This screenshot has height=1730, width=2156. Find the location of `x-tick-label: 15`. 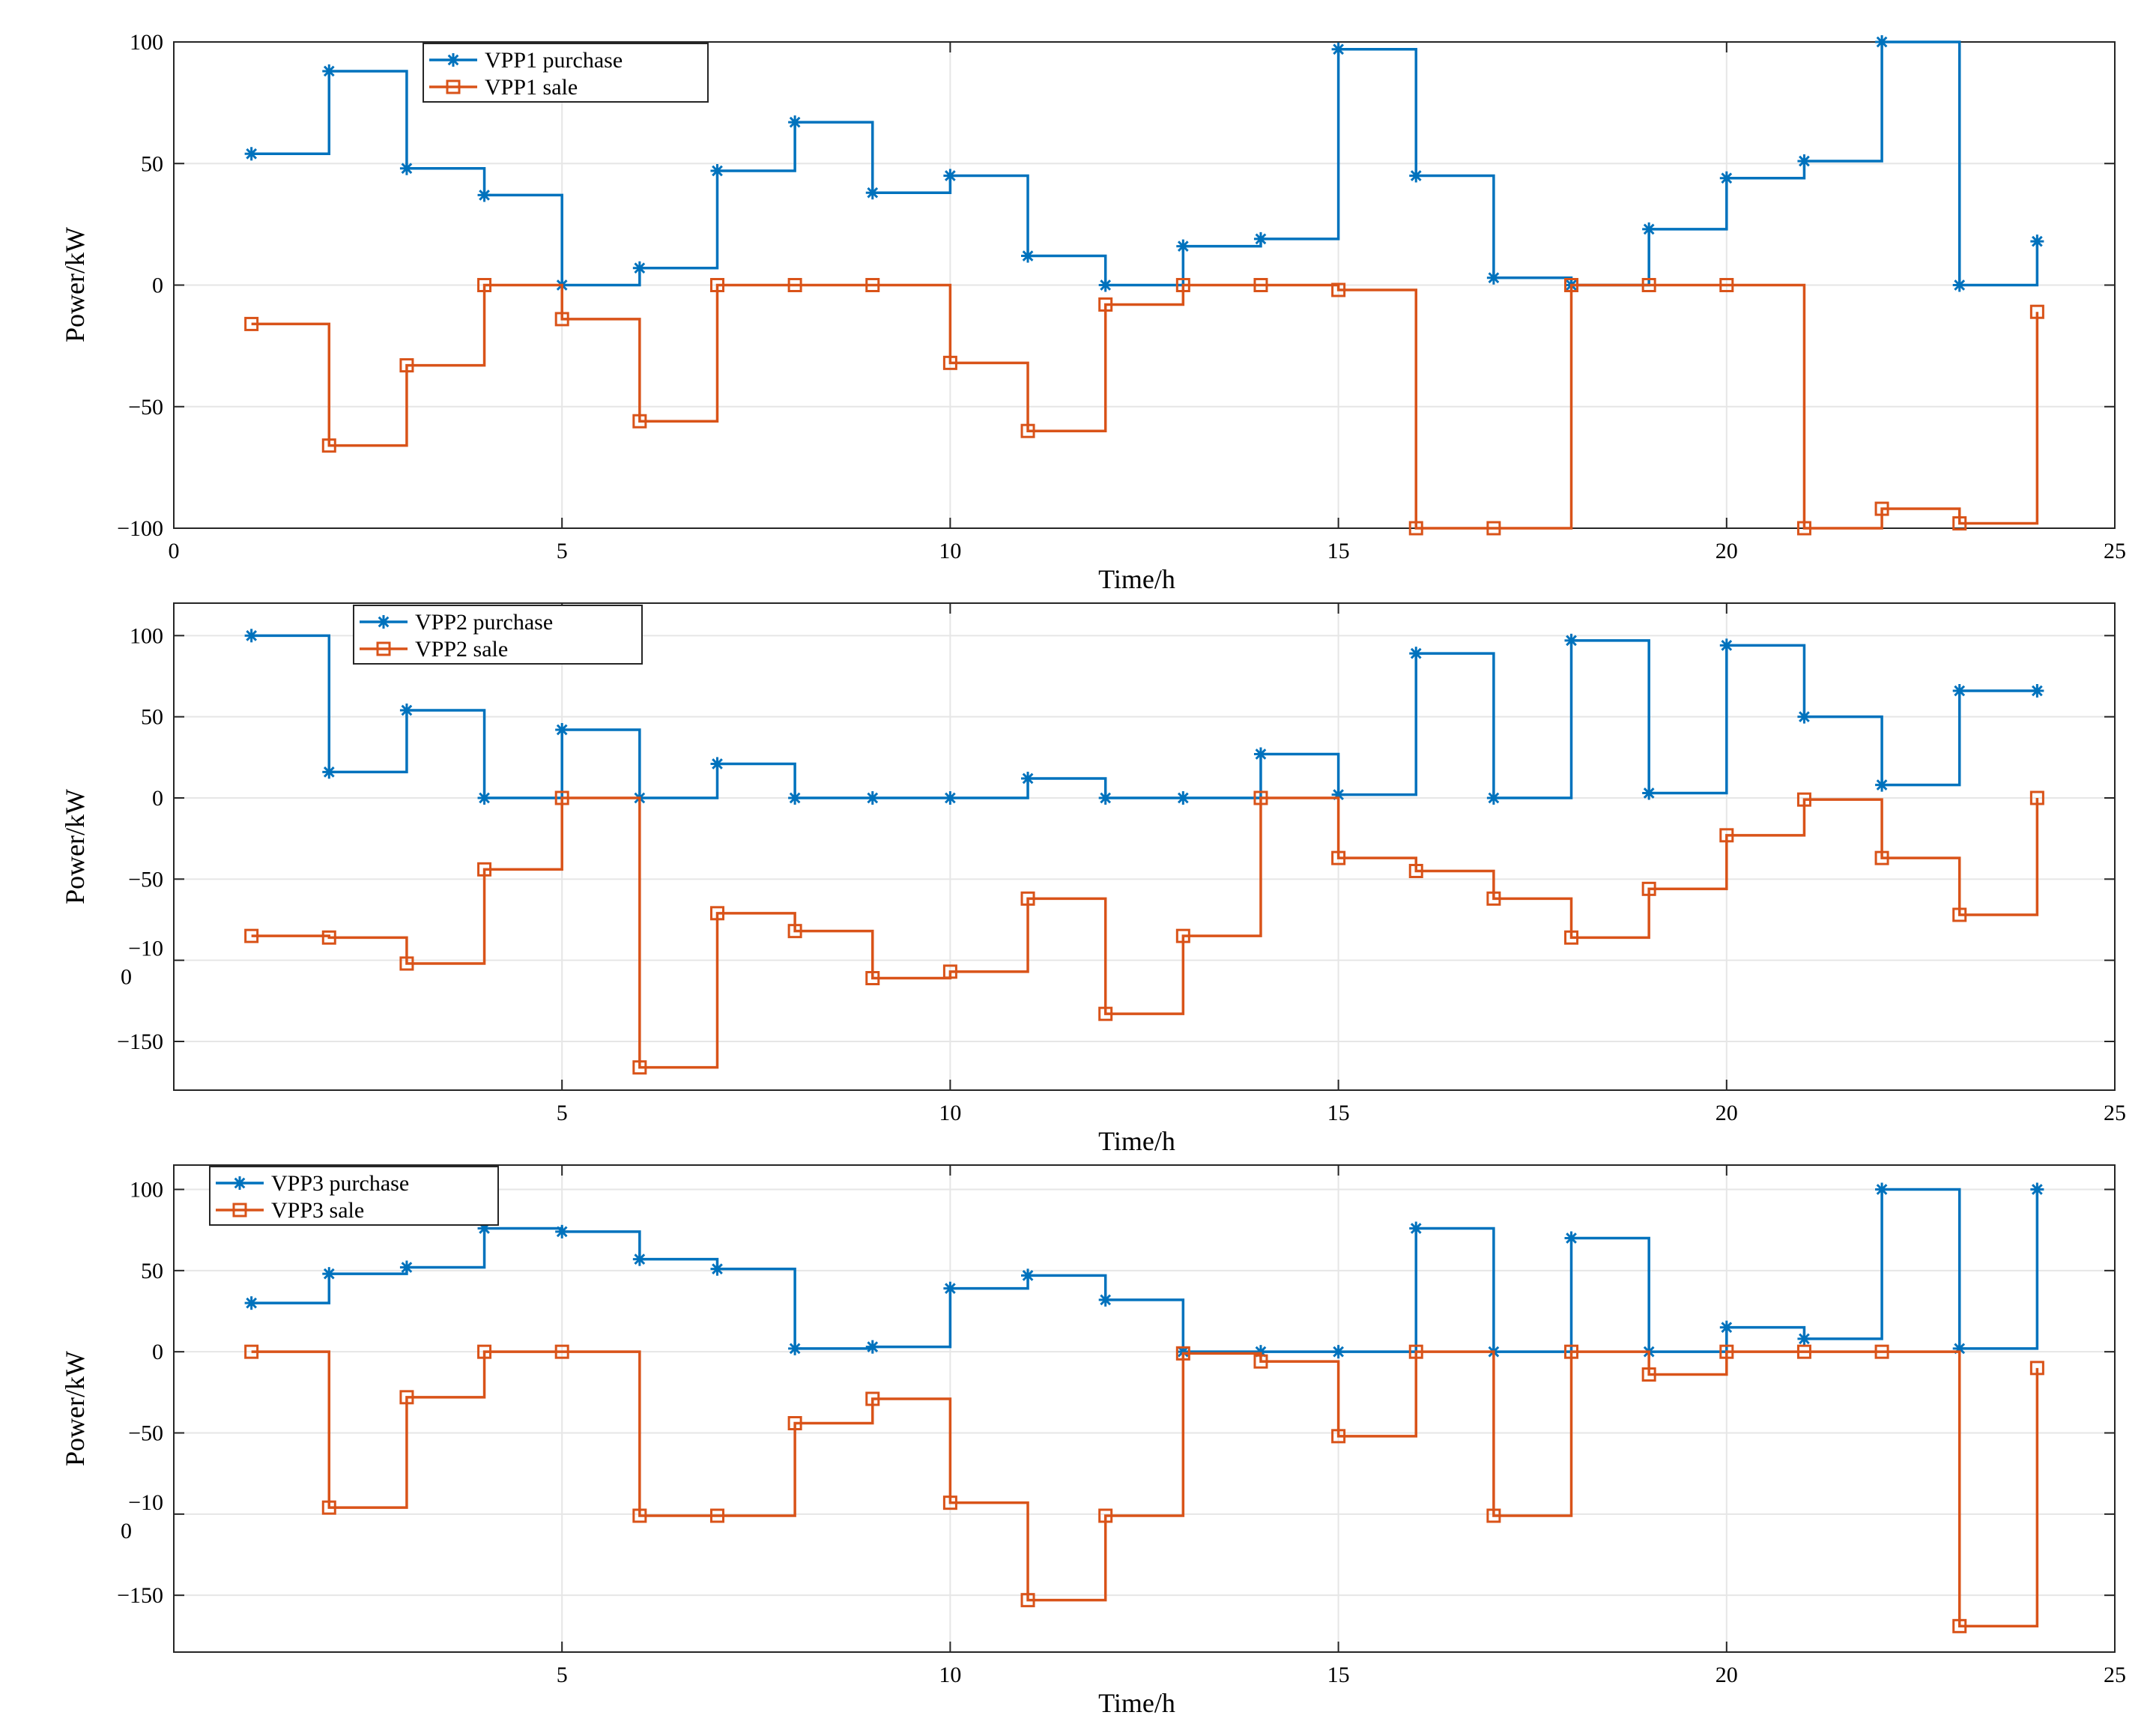

x-tick-label: 15 is located at coordinates (1338, 1113).